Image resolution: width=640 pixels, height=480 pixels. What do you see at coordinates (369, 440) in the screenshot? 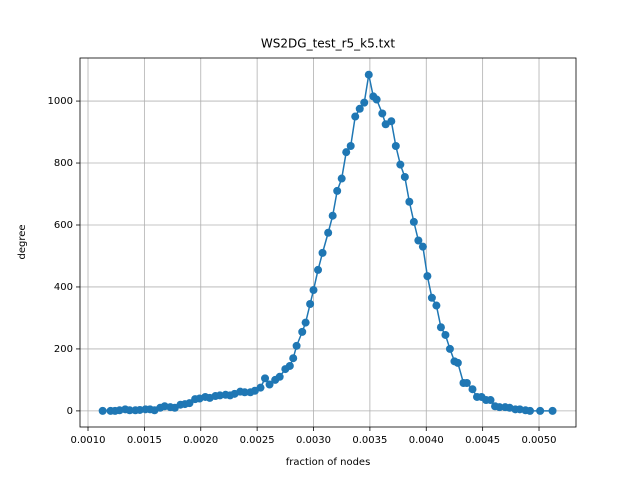
I see `x-tick-label: 0.0035` at bounding box center [369, 440].